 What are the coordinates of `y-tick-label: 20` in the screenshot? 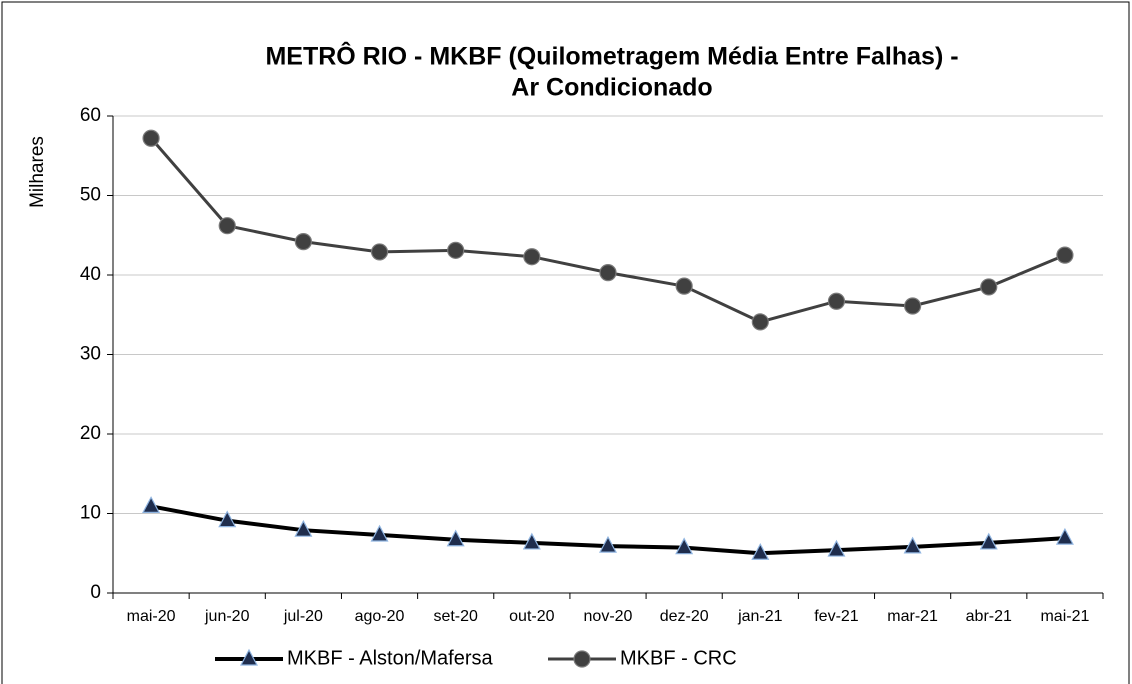 It's located at (90, 433).